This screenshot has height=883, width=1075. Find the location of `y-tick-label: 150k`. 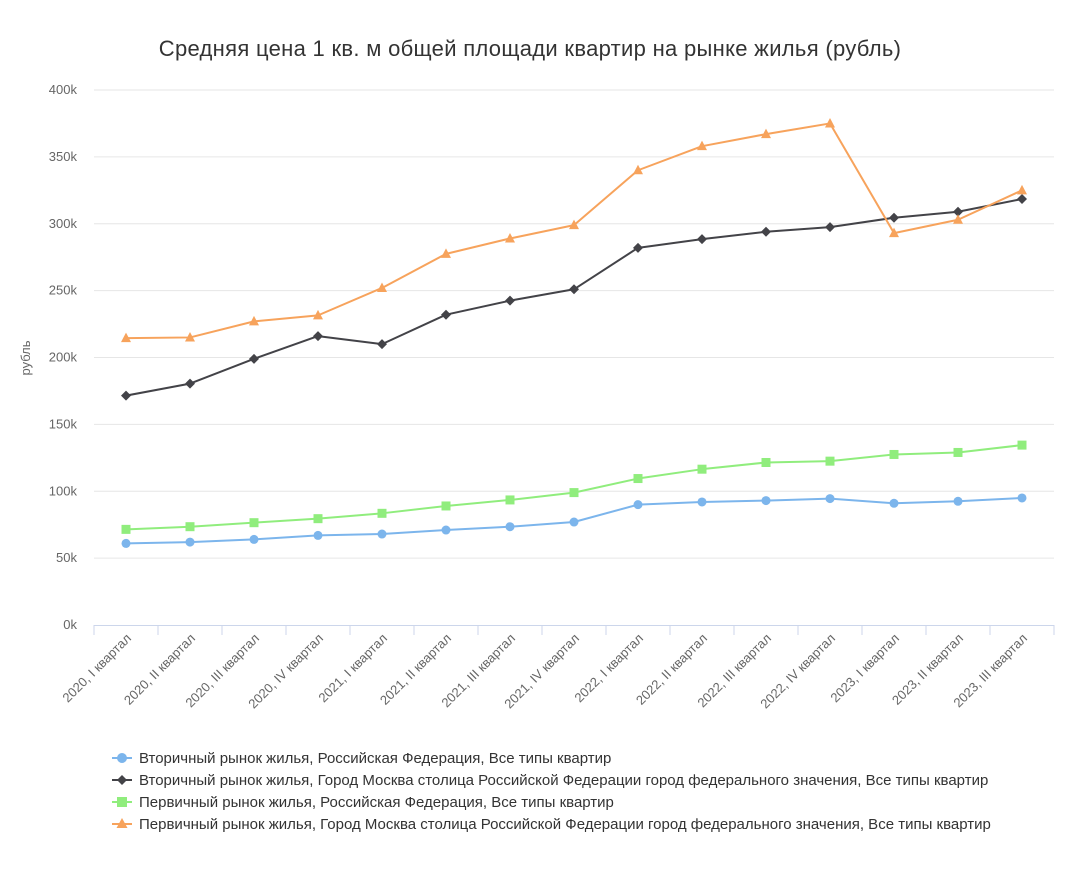

y-tick-label: 150k is located at coordinates (63, 423).